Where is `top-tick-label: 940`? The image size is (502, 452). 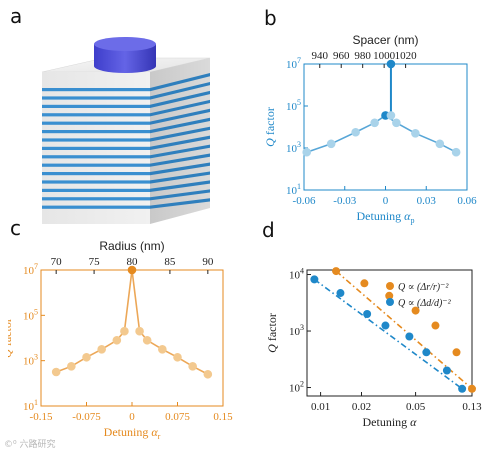
top-tick-label: 940 is located at coordinates (320, 56).